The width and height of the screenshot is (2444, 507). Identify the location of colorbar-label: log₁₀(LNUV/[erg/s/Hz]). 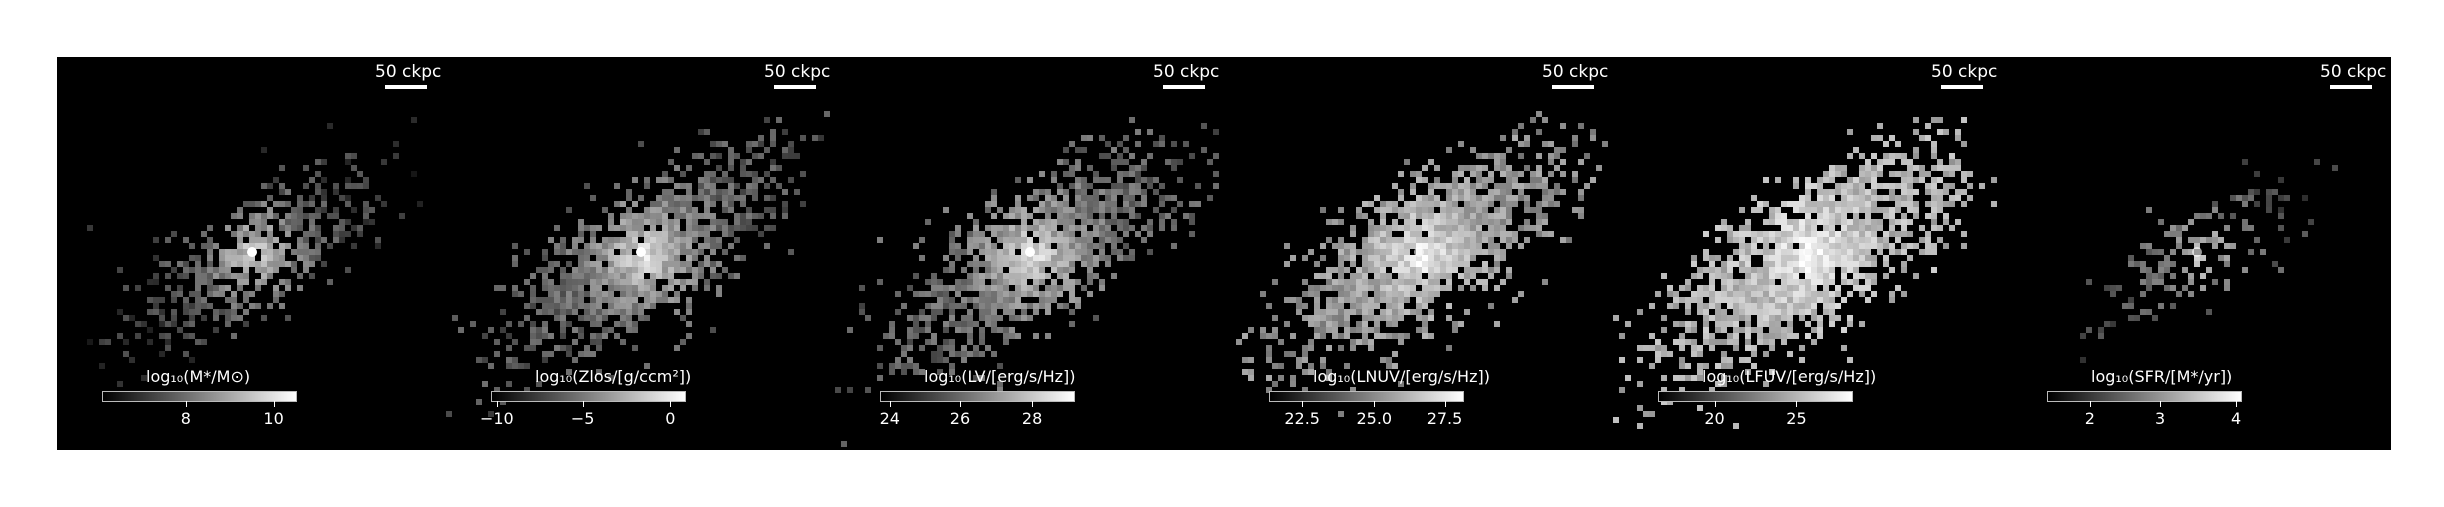
(1401, 376).